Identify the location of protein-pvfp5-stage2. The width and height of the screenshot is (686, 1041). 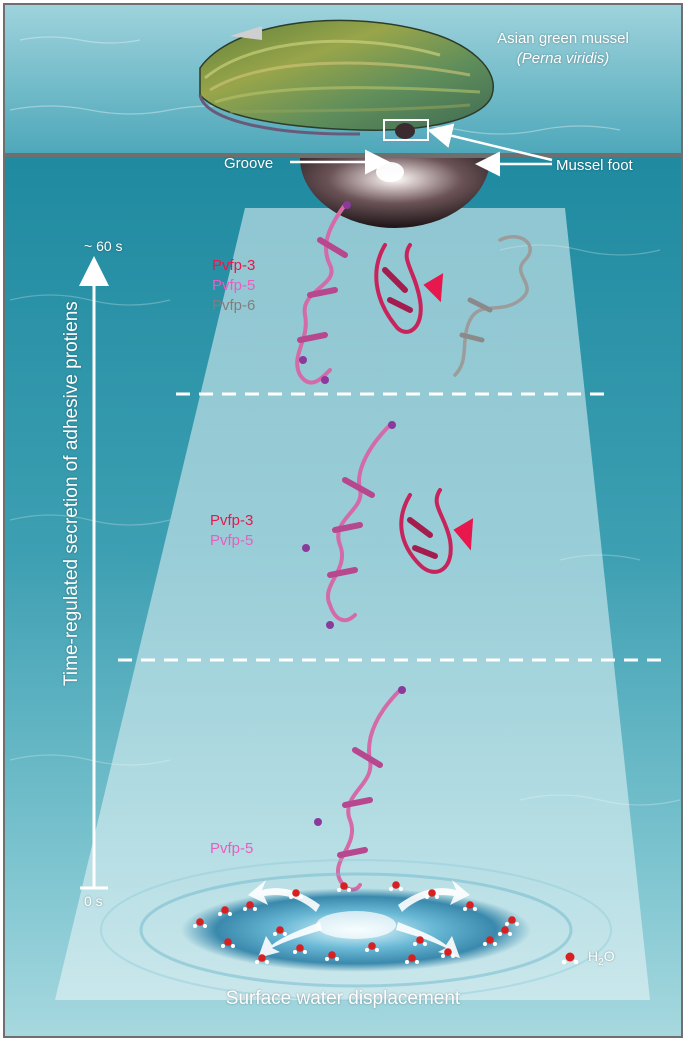
(349, 525).